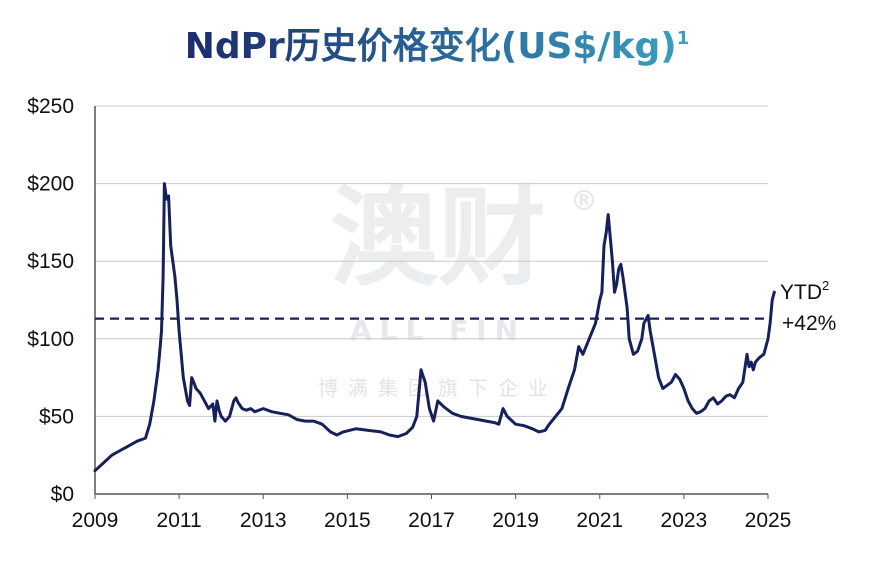 Image resolution: width=874 pixels, height=561 pixels. I want to click on x-tick-label: 2015, so click(347, 520).